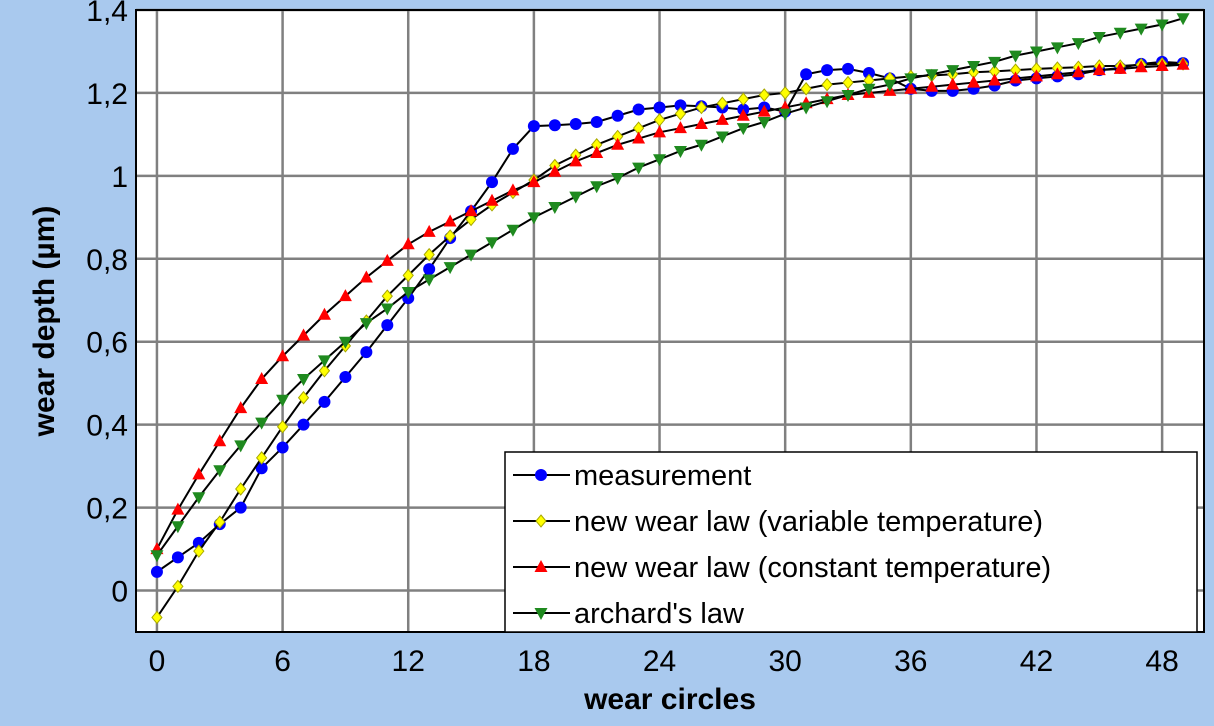 The height and width of the screenshot is (726, 1214). Describe the element at coordinates (282, 661) in the screenshot. I see `x-tick-label: 6` at that location.